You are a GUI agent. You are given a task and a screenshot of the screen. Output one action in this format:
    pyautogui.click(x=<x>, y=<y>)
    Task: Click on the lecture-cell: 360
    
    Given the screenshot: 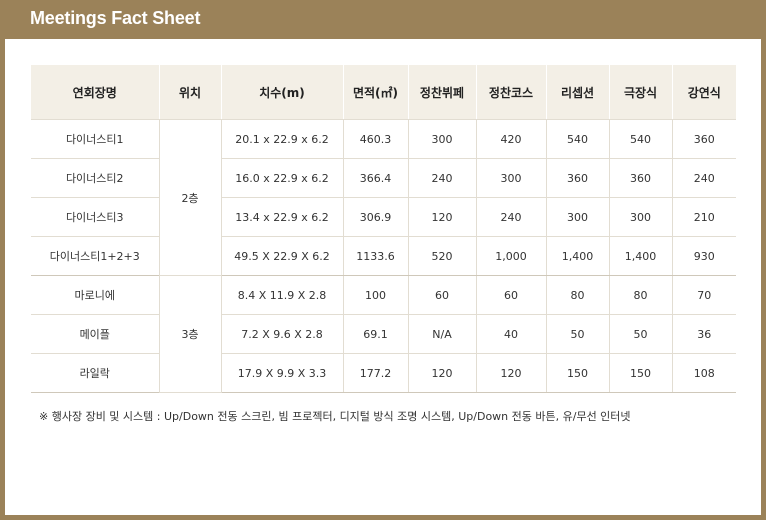 What is the action you would take?
    pyautogui.click(x=704, y=139)
    